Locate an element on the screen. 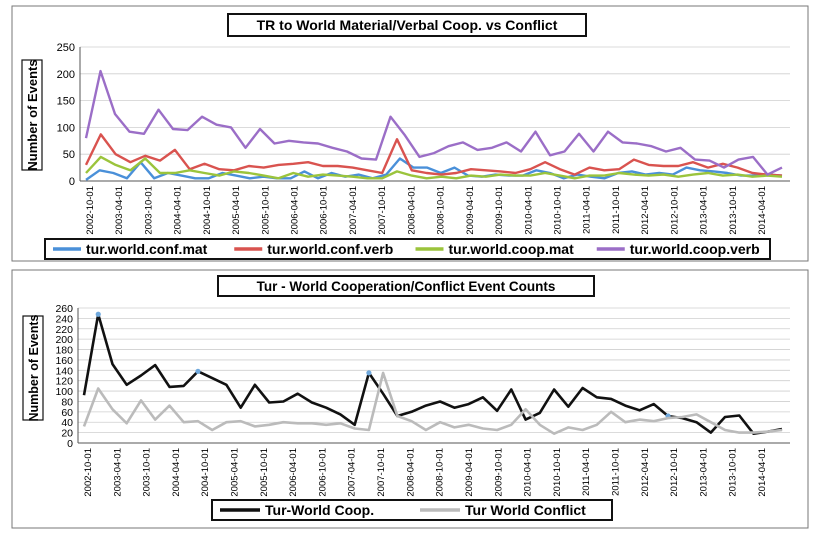 This screenshot has width=815, height=534. chart-1-title-box is located at coordinates (407, 25).